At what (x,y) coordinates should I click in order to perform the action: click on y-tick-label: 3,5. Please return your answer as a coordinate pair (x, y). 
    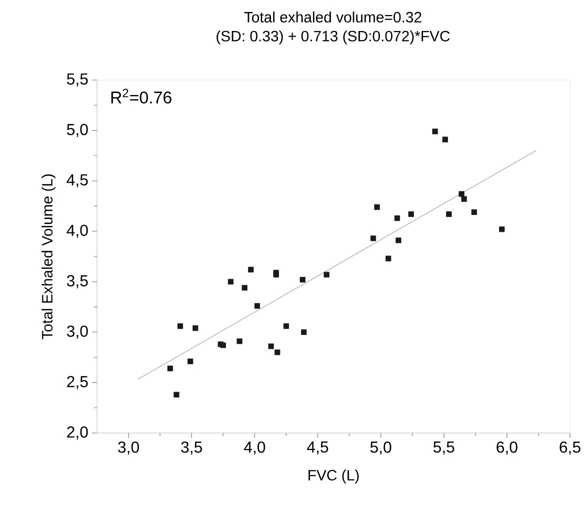
    Looking at the image, I should click on (77, 281).